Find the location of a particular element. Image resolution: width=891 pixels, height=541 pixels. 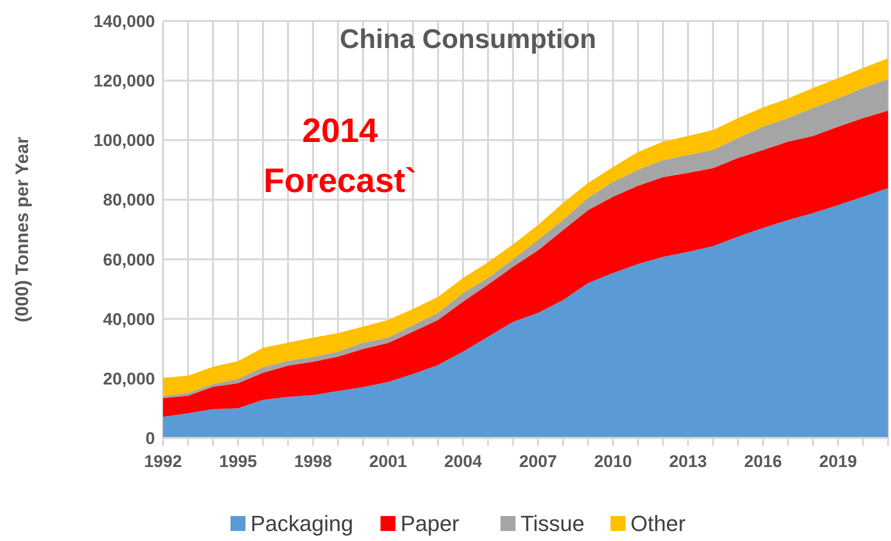

x-tick-label: 2019 is located at coordinates (838, 461).